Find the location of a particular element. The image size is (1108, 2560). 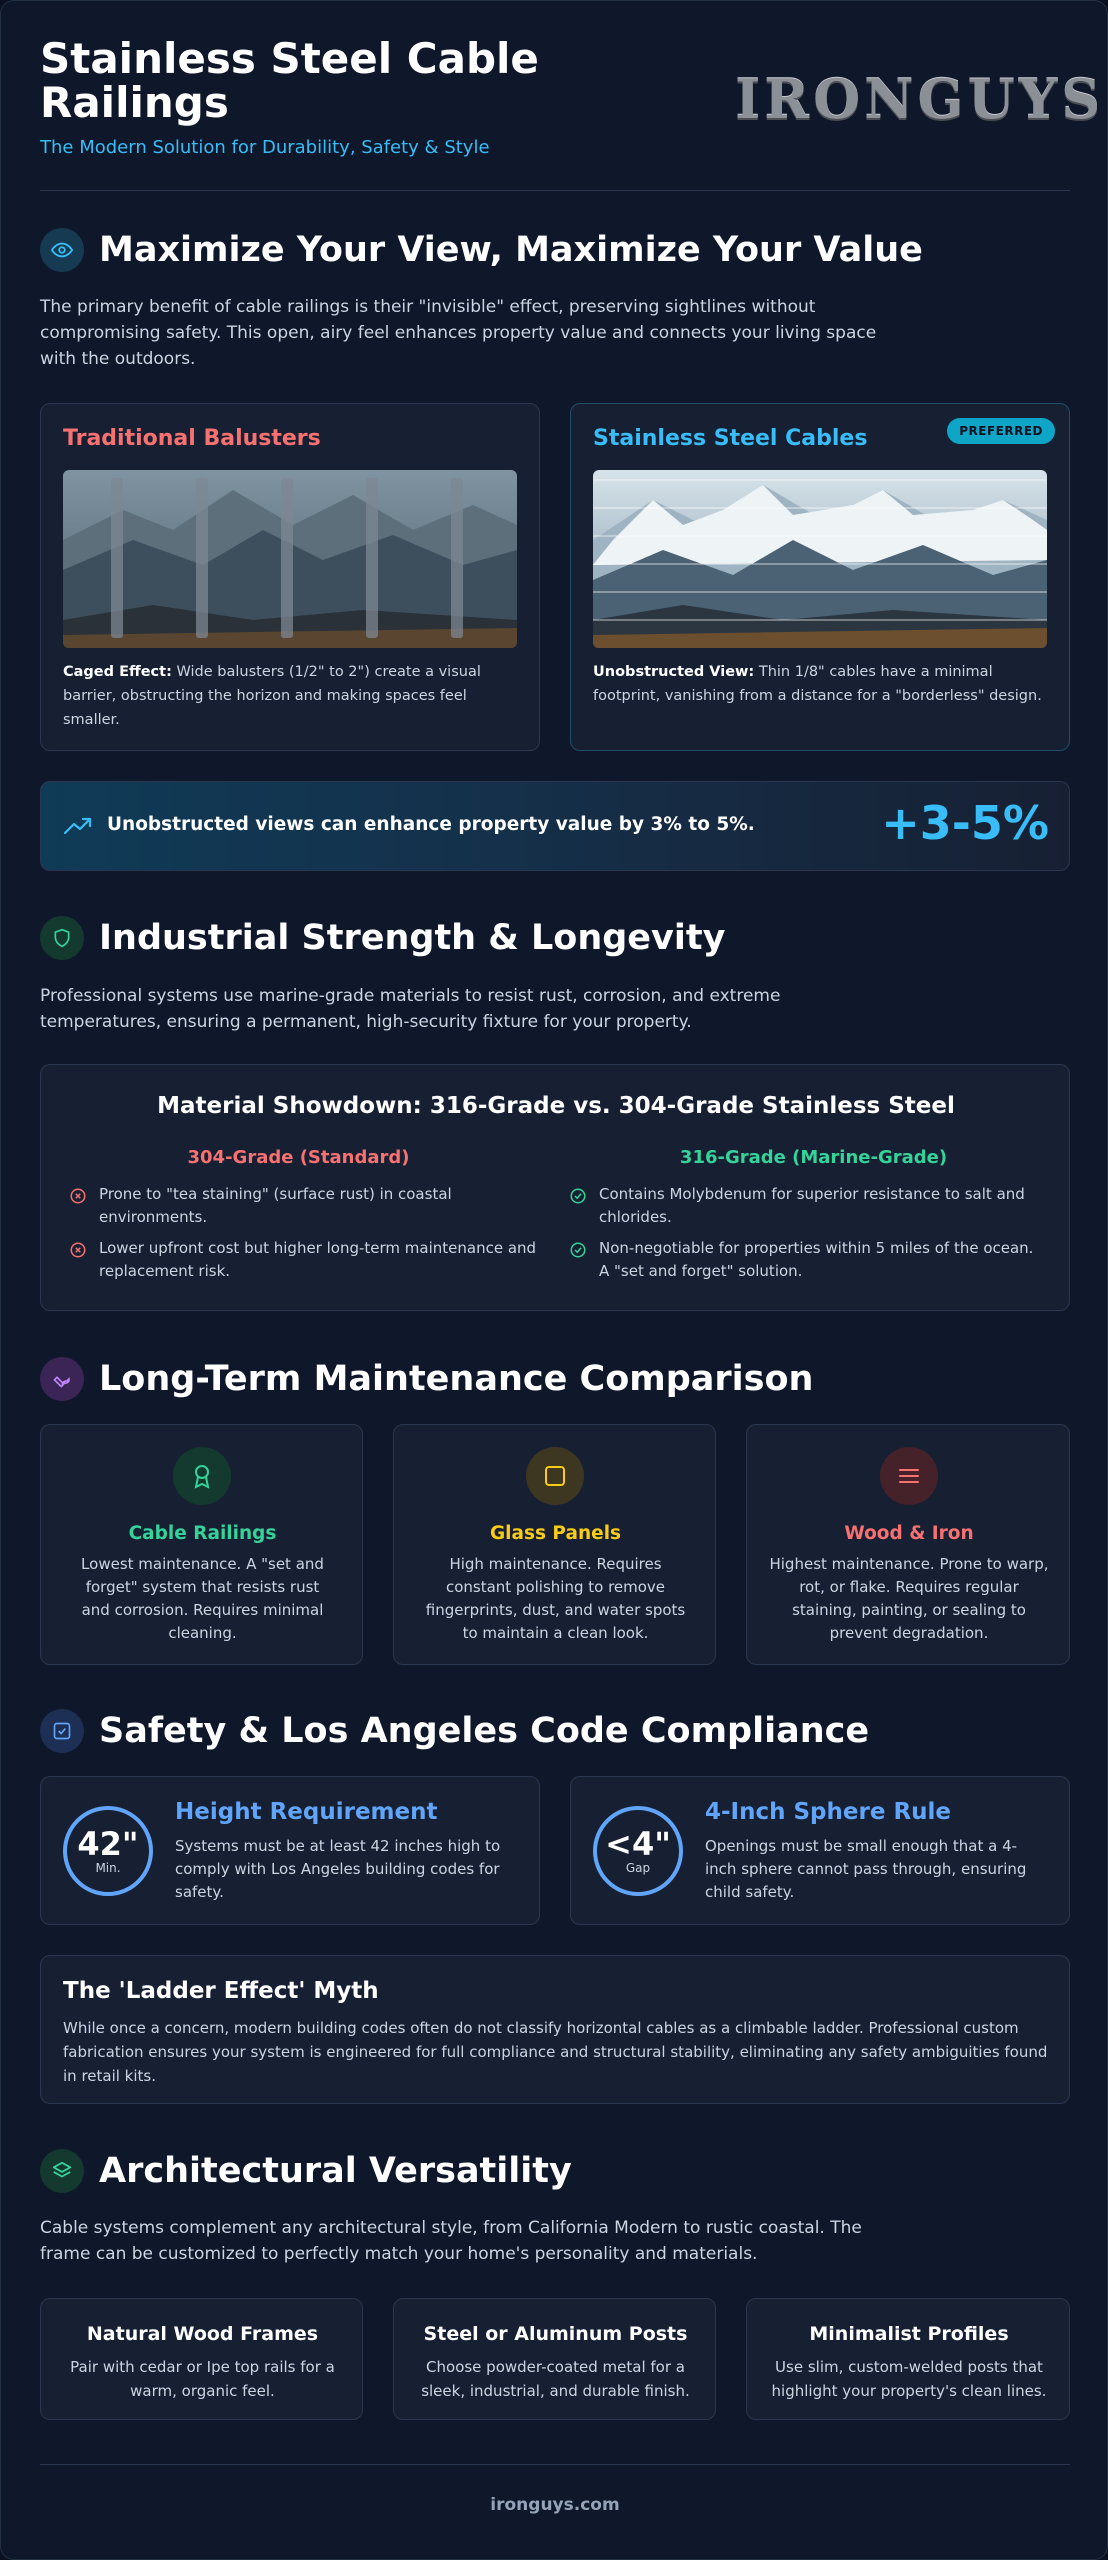

section-title-arch: Architectural Versatility is located at coordinates (335, 2171).